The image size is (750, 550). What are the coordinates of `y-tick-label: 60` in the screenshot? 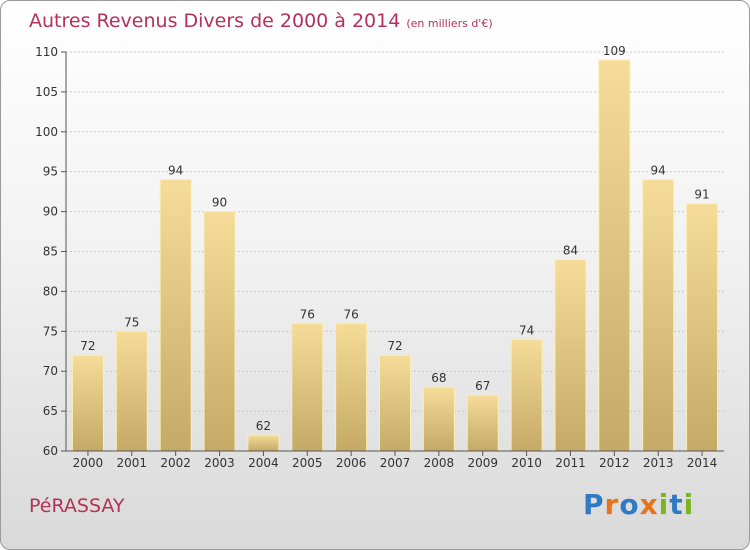 It's located at (50, 451).